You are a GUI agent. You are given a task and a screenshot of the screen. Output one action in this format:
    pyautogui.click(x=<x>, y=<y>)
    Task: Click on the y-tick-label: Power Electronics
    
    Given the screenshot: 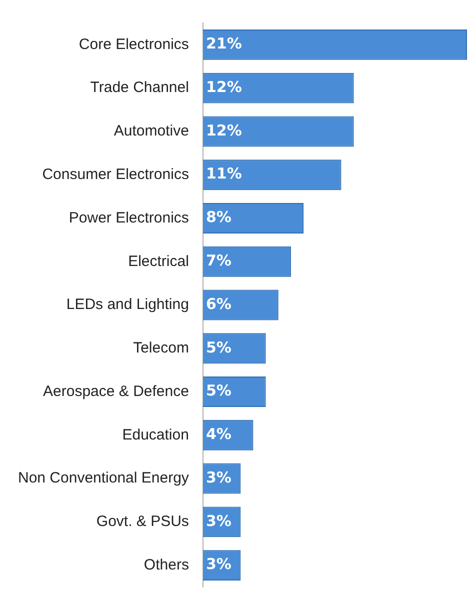 What is the action you would take?
    pyautogui.click(x=128, y=217)
    